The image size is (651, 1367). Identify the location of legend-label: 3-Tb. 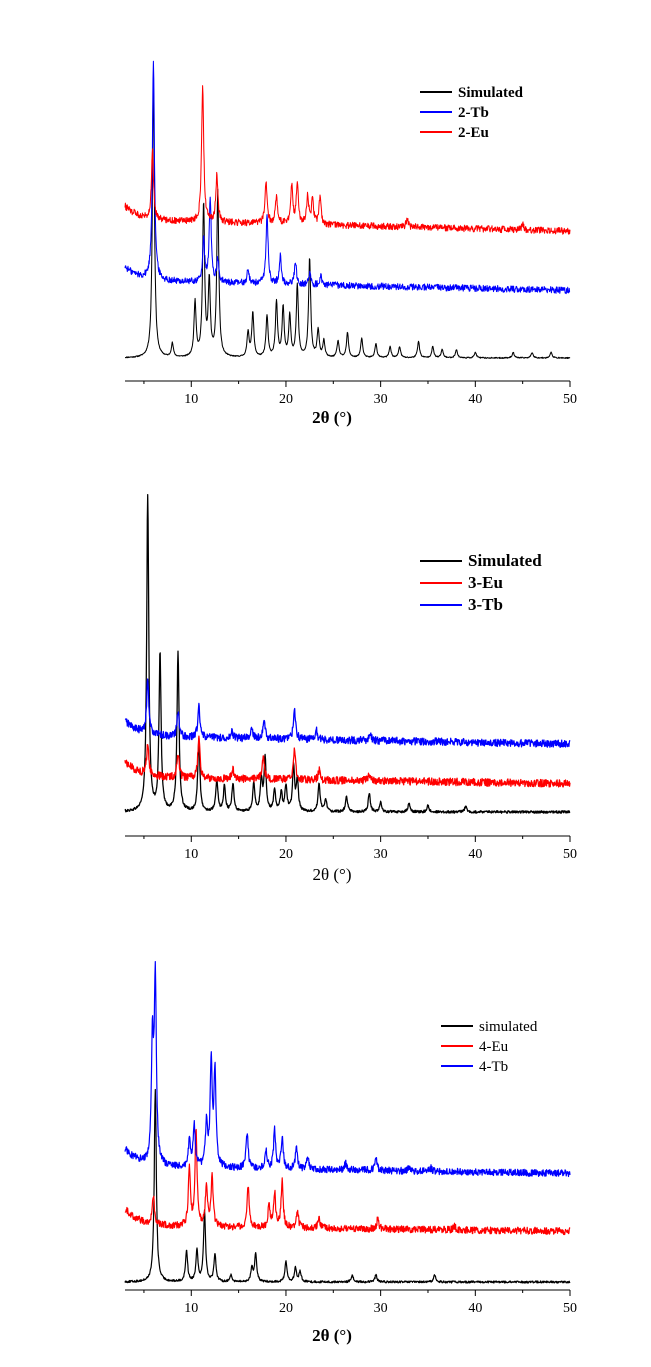
(485, 604).